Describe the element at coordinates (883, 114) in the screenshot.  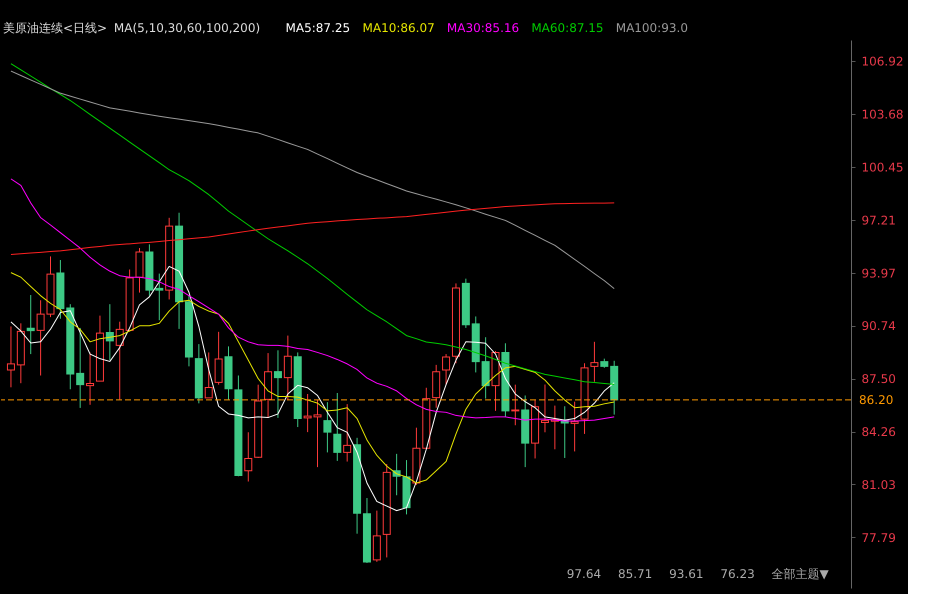
I see `y-tick-label: 103.68` at that location.